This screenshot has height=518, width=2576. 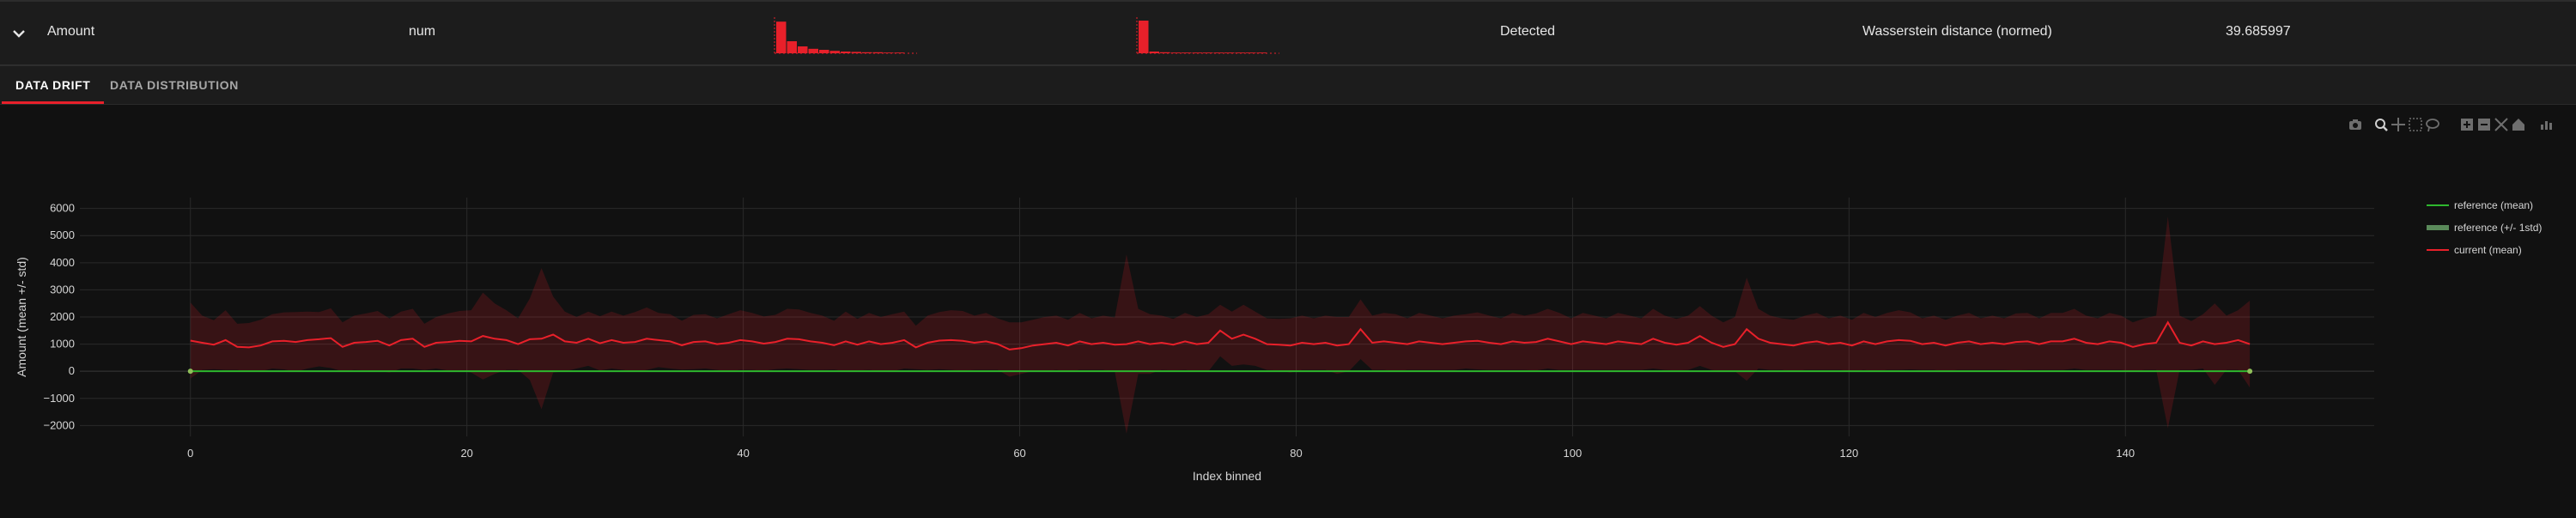 What do you see at coordinates (1528, 31) in the screenshot?
I see `drift-status: Detected` at bounding box center [1528, 31].